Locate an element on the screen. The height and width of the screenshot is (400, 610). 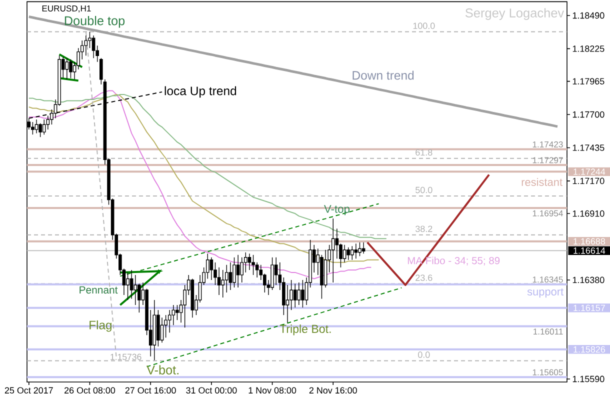
y-tick-label: 1.18225 is located at coordinates (588, 49).